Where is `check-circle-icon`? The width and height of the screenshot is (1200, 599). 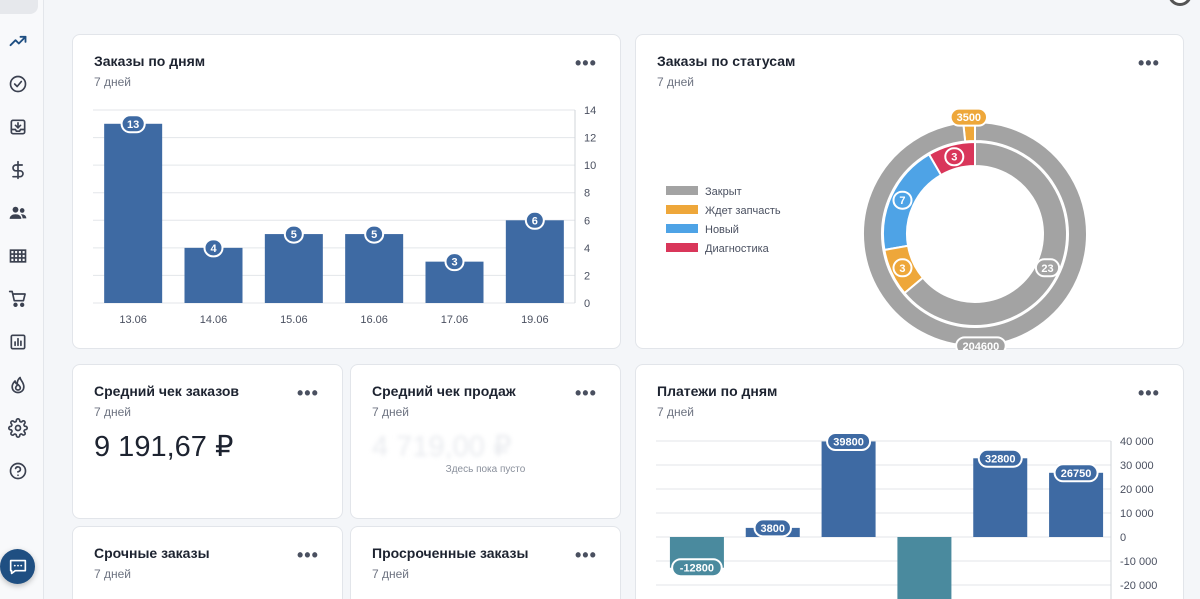
check-circle-icon is located at coordinates (18, 84).